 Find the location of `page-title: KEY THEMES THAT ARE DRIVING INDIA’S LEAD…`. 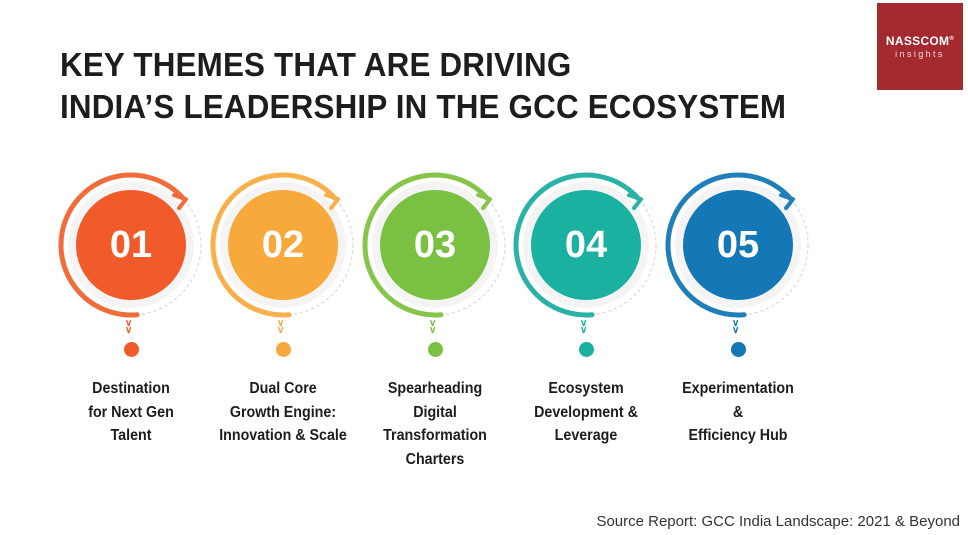

page-title: KEY THEMES THAT ARE DRIVING INDIA’S LEAD… is located at coordinates (423, 86).